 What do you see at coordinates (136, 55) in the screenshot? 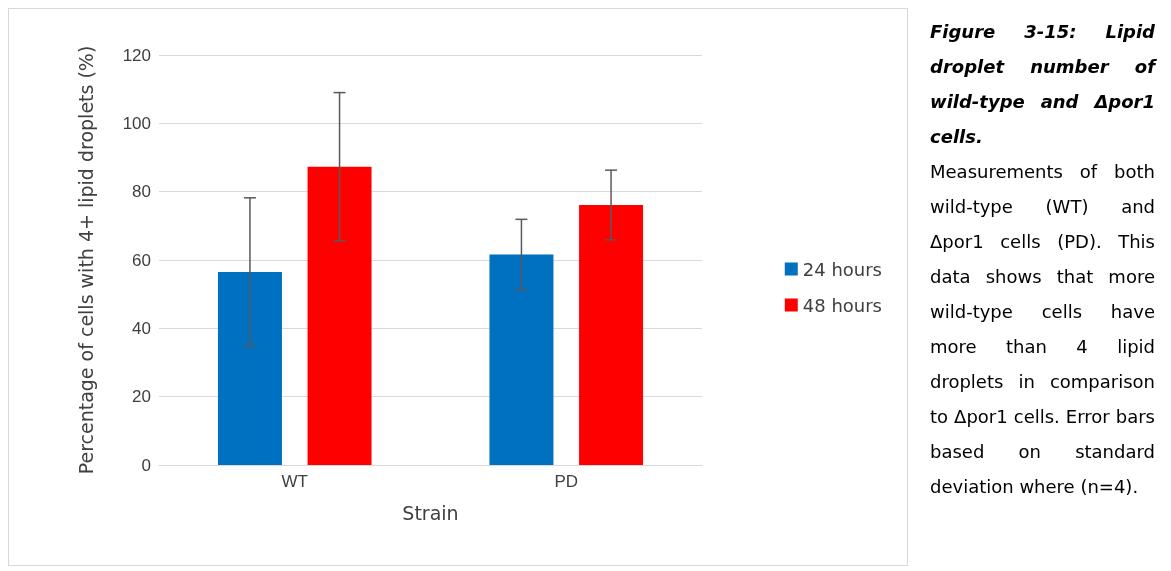
I see `y-tick-label: 120` at bounding box center [136, 55].